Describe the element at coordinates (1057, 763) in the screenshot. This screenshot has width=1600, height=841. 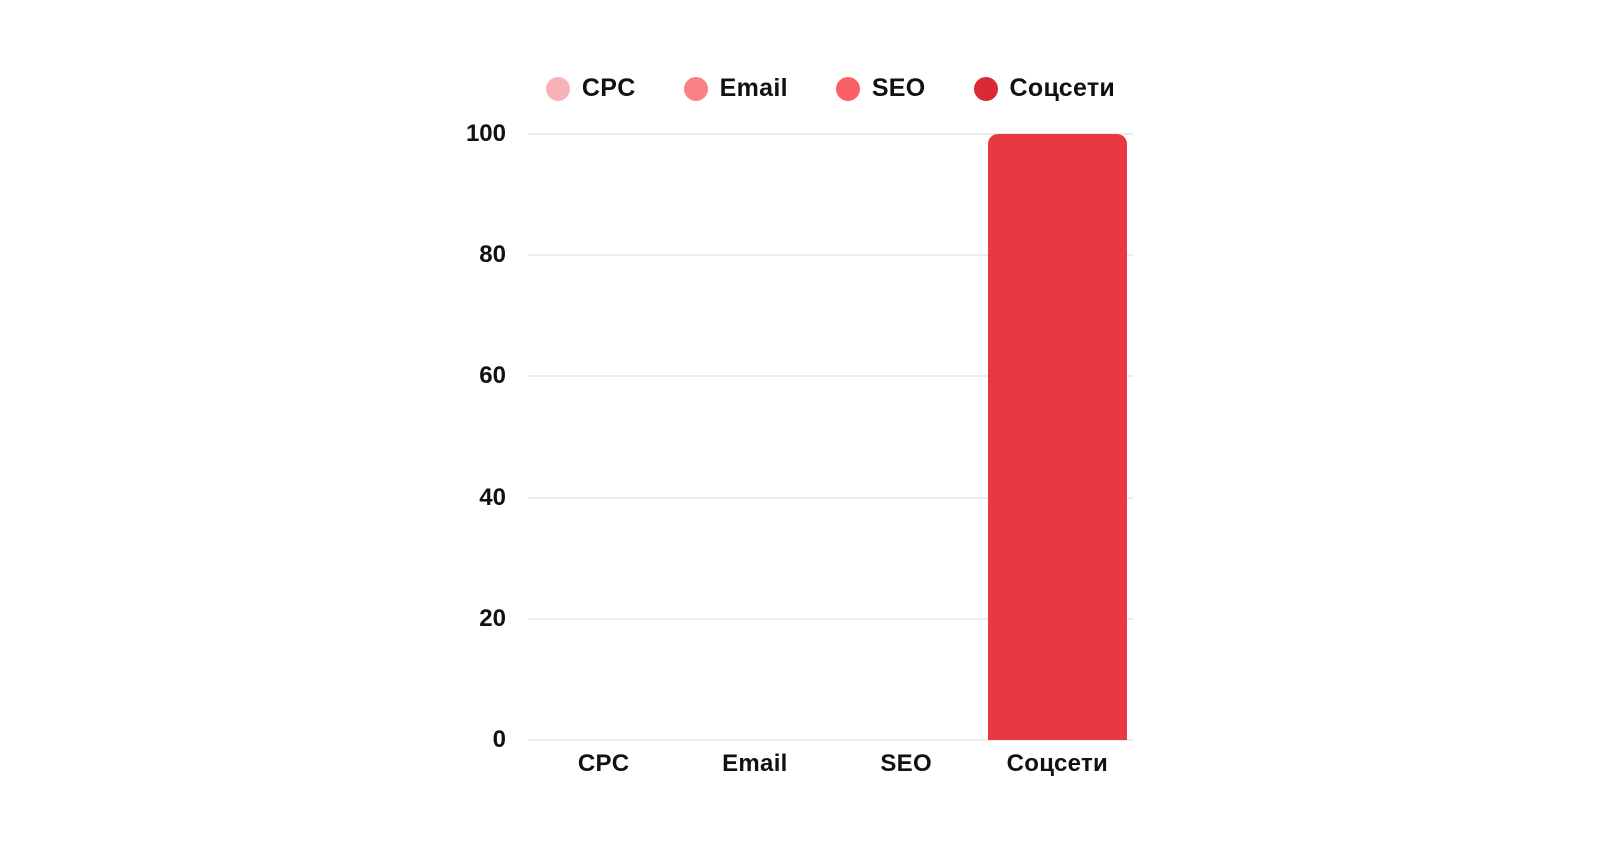
I see `x-axis-label-соцсети: Соцсети` at that location.